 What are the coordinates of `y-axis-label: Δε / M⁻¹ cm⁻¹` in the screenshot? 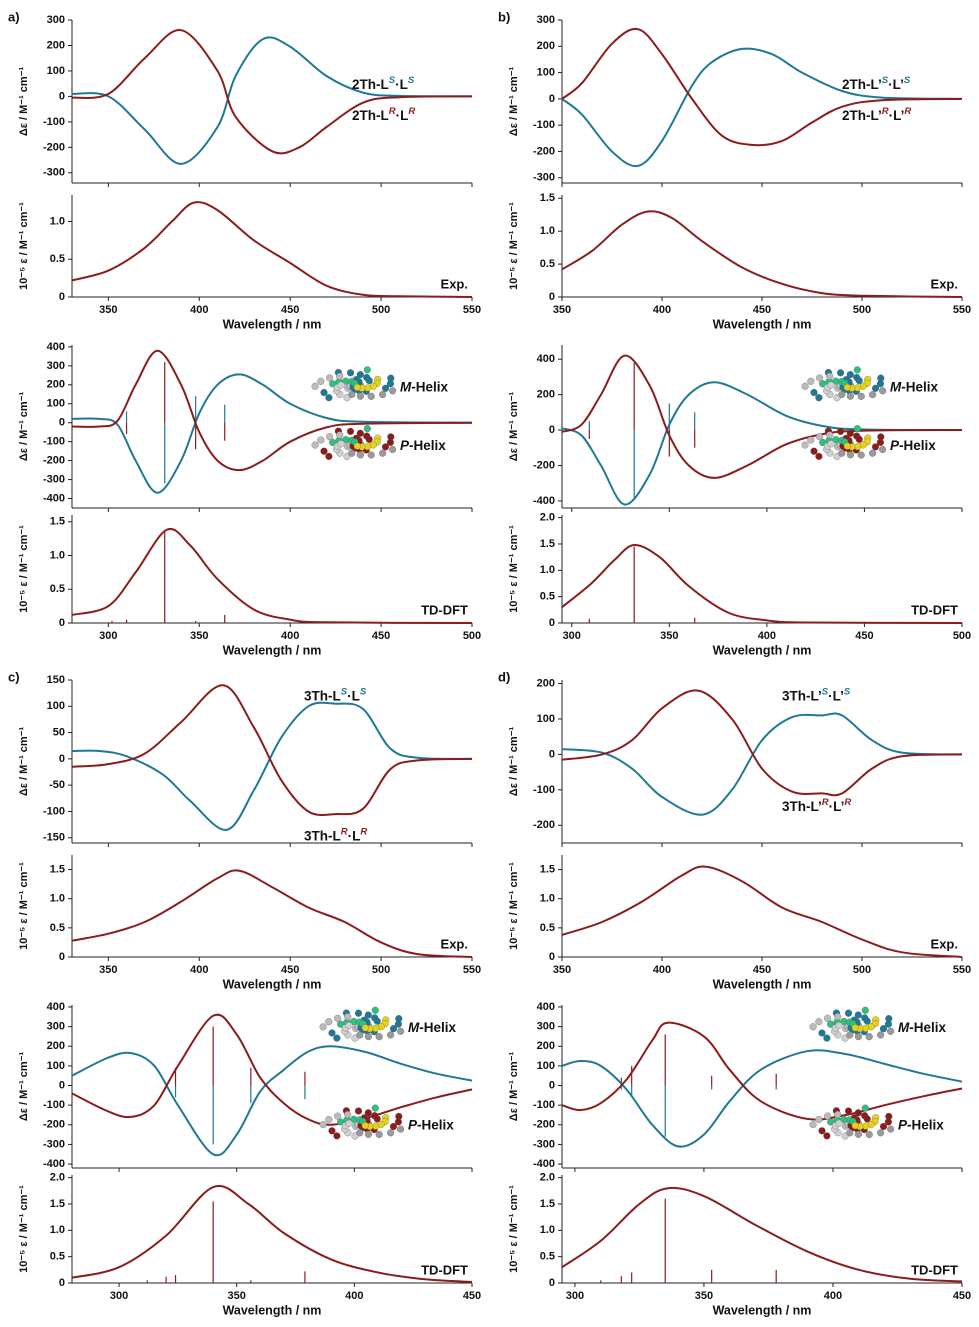 It's located at (24, 761).